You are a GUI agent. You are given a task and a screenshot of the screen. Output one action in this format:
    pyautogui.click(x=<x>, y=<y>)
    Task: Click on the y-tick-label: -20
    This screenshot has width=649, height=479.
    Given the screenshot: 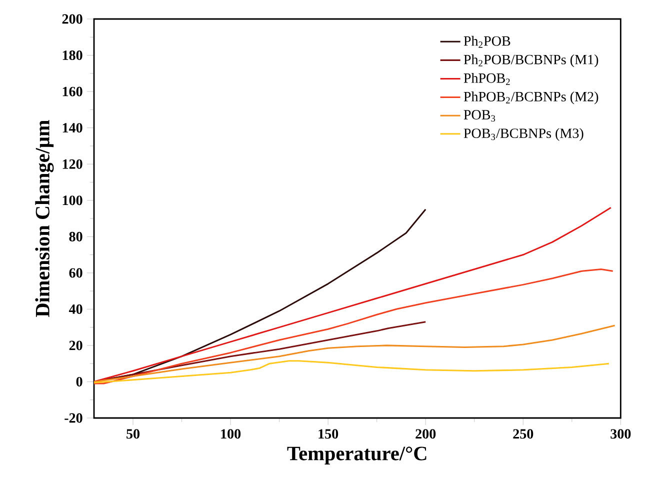 What is the action you would take?
    pyautogui.click(x=73, y=418)
    